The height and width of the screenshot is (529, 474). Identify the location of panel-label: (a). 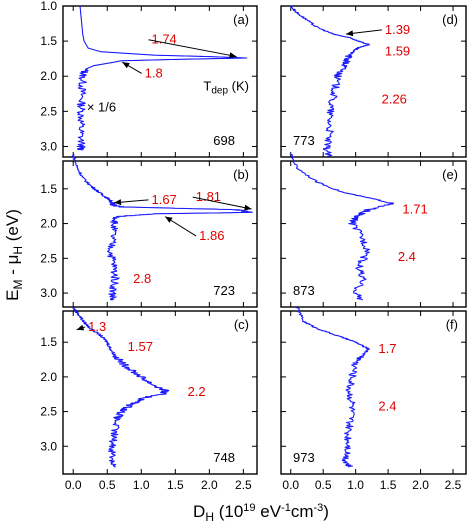
(241, 19).